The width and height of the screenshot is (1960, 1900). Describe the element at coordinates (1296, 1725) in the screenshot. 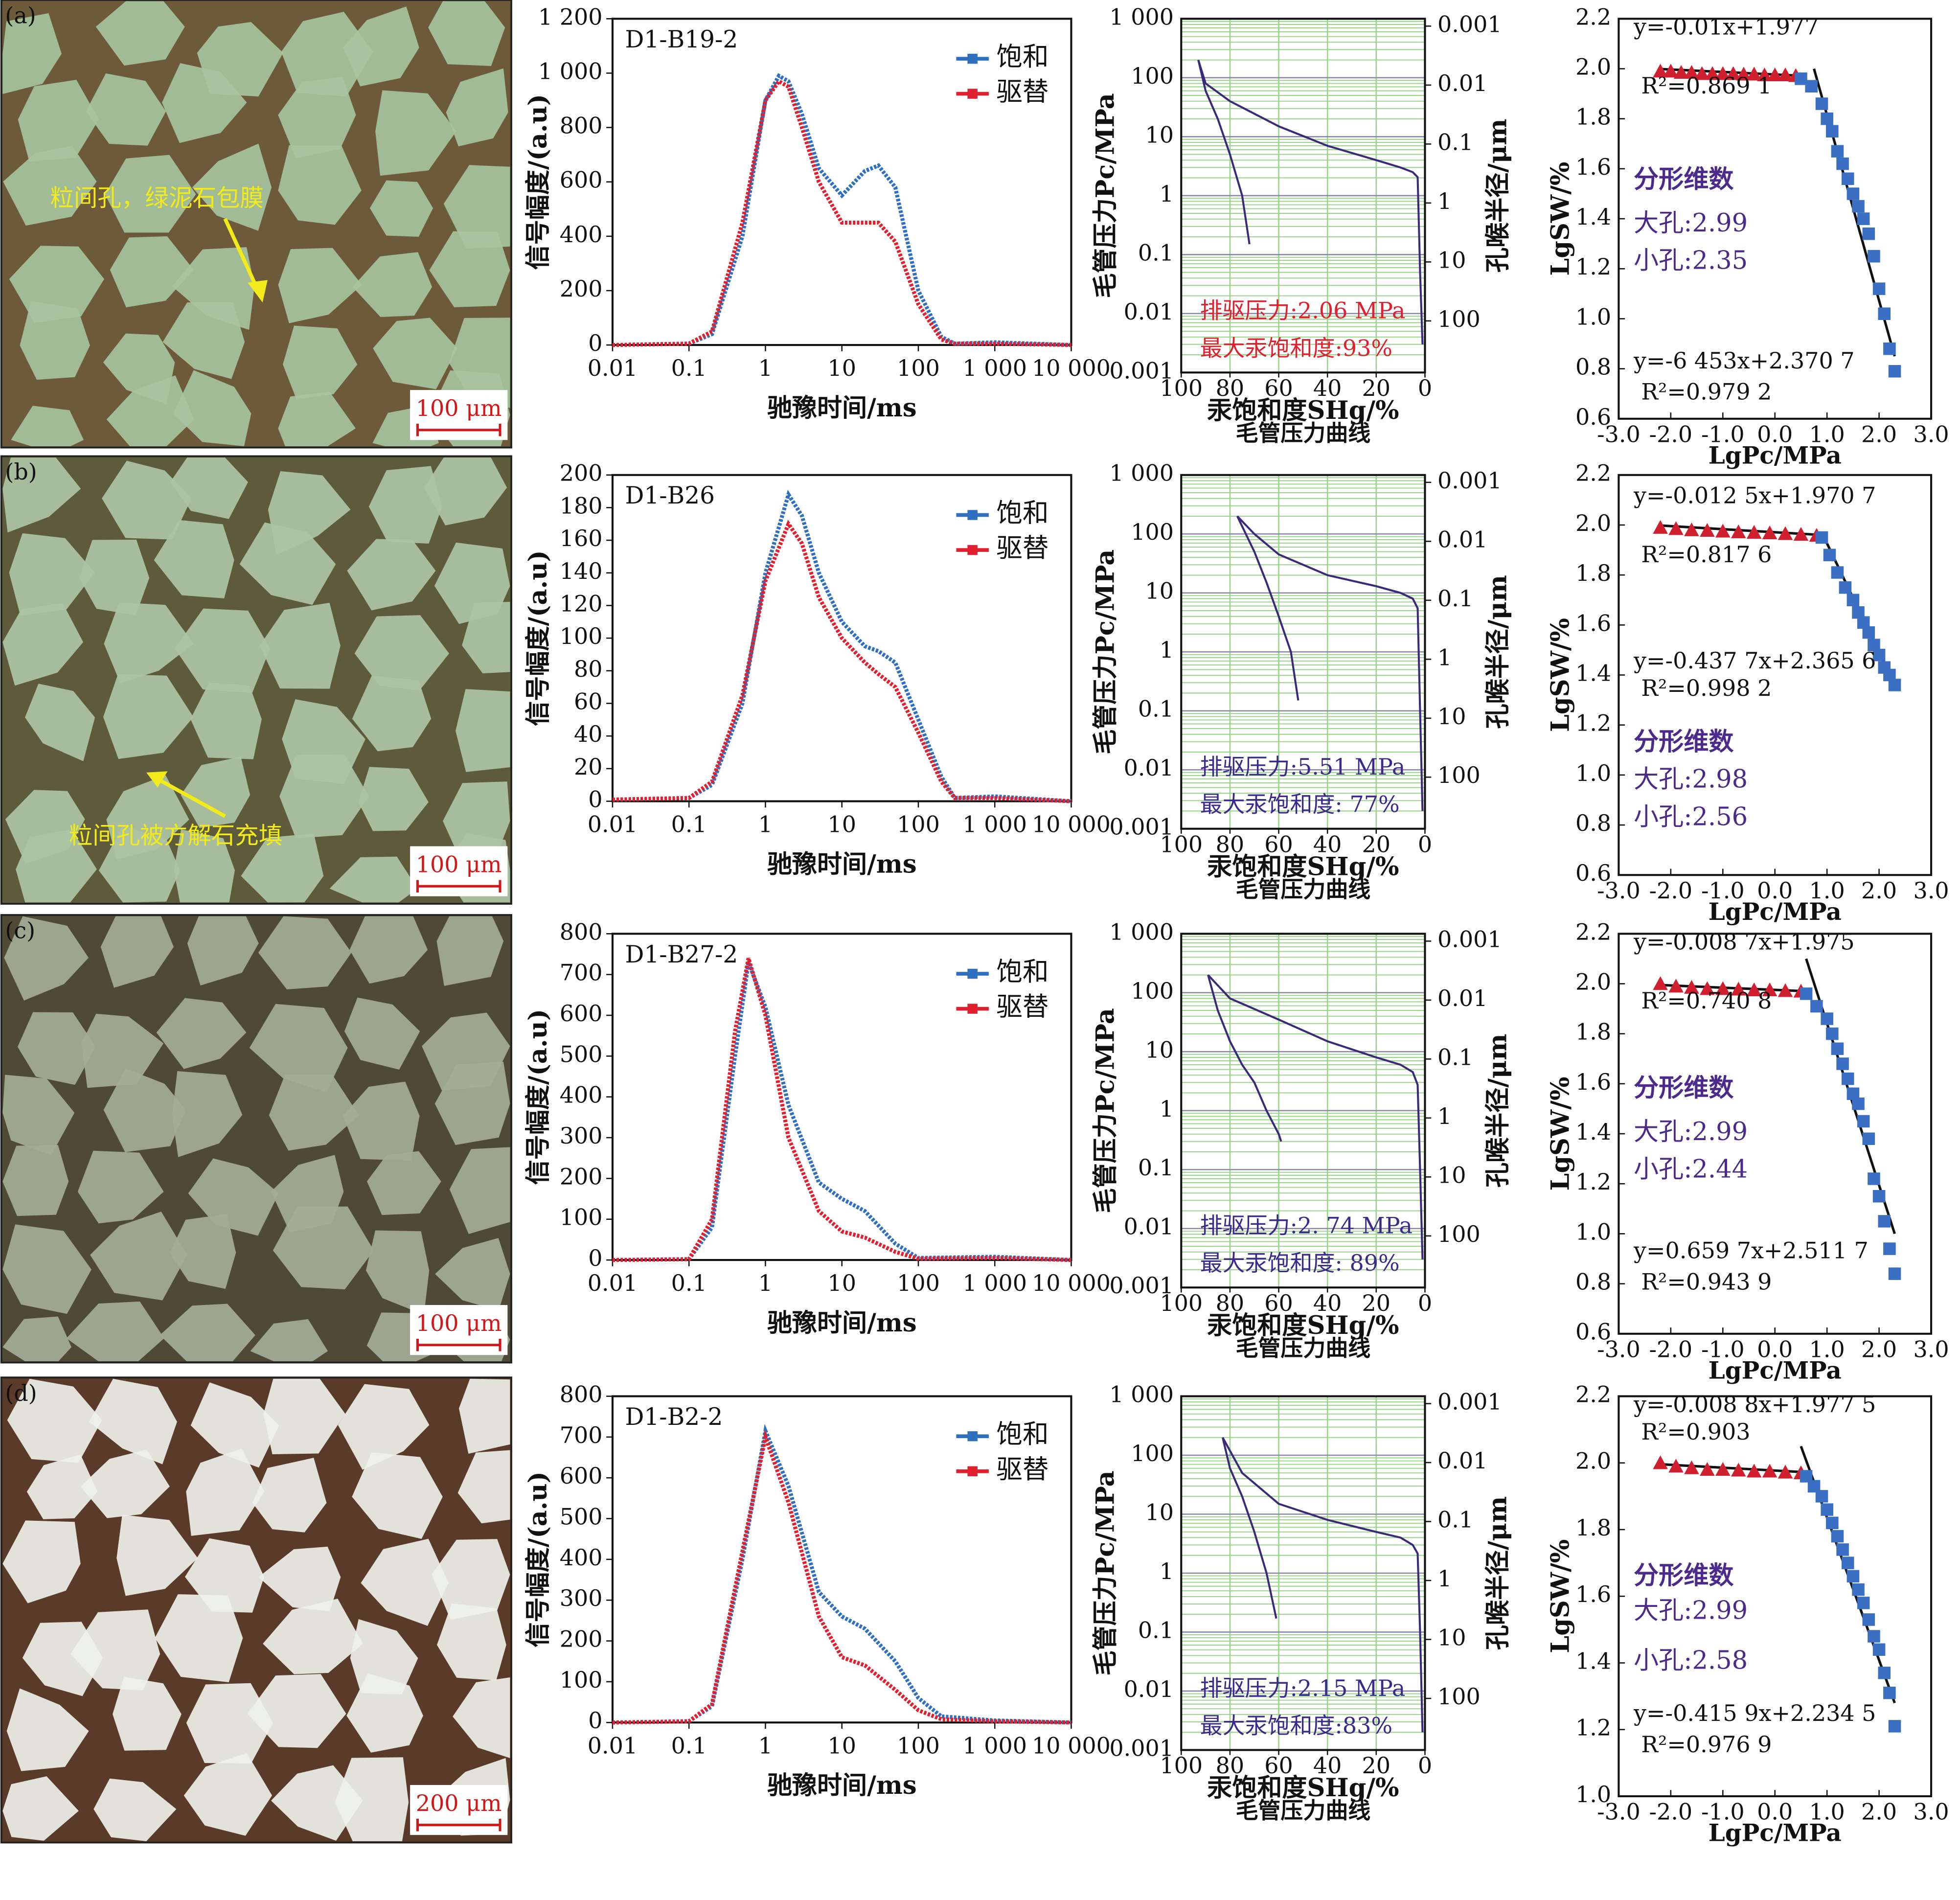

I see `annotation: 最大汞饱和度:83%` at that location.